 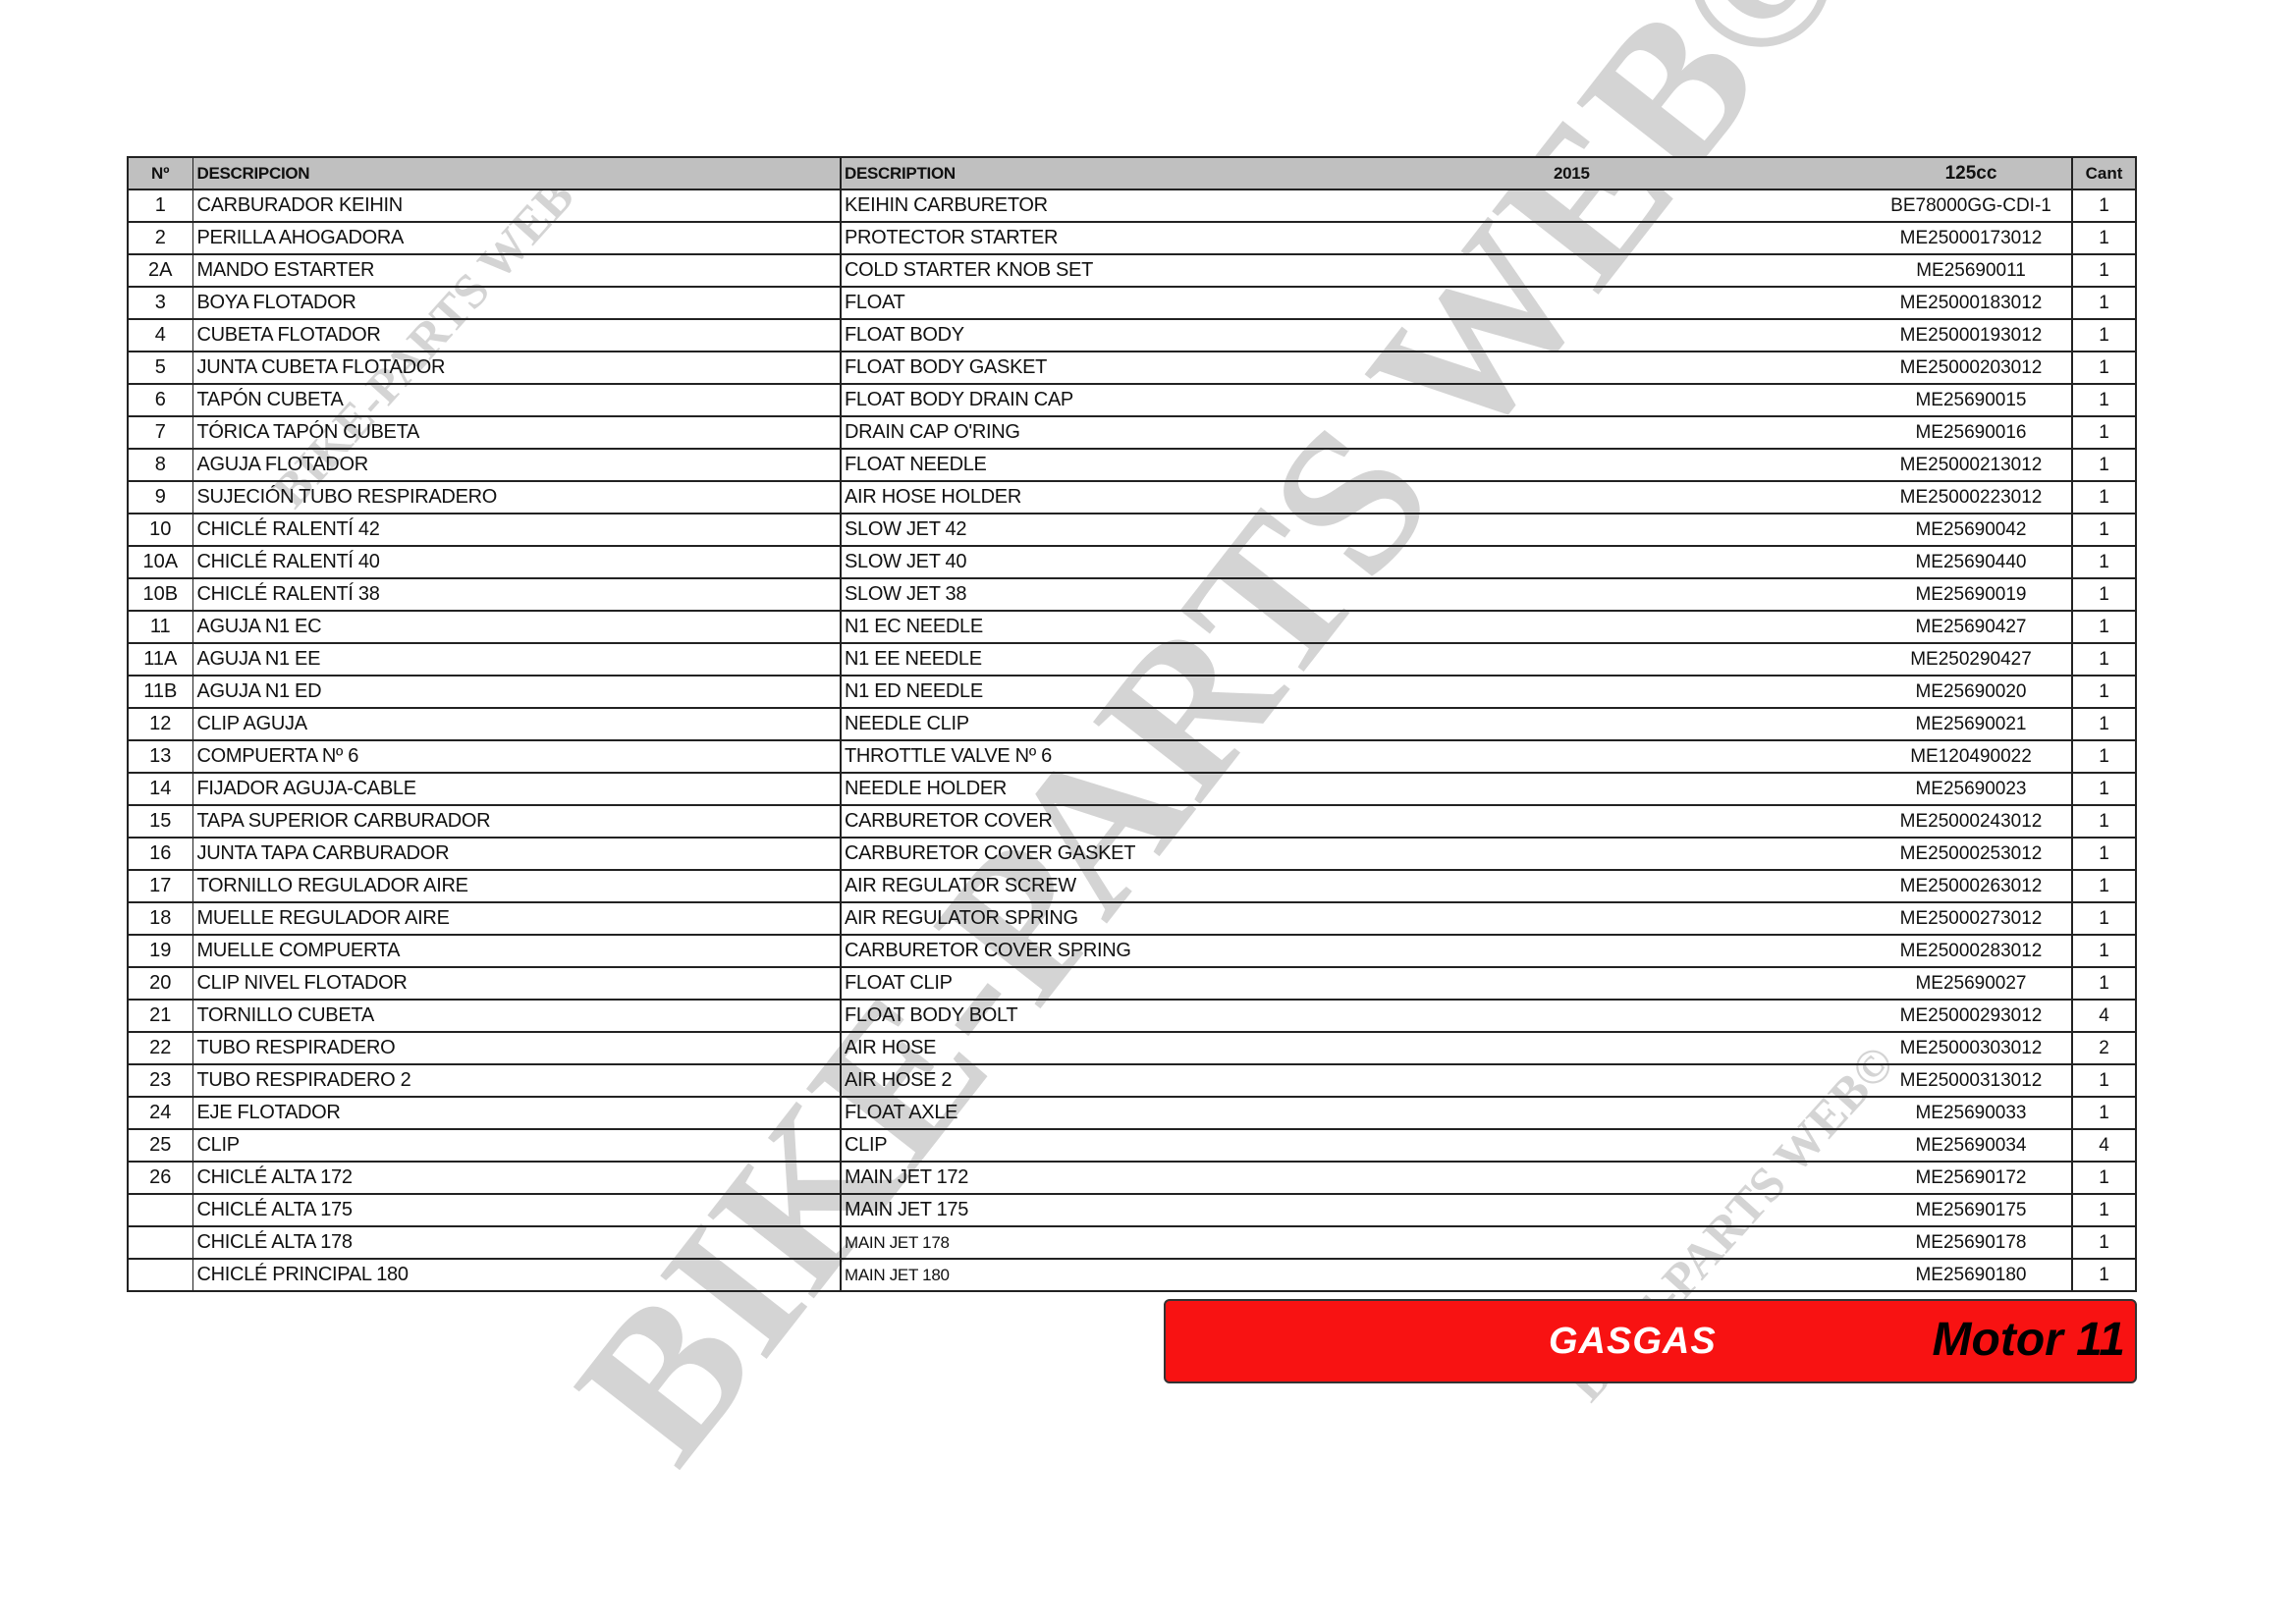 I want to click on table-row: CHICLÉ ALTA 178 MAIN JET 178 ME25690178 1, so click(x=1132, y=1243).